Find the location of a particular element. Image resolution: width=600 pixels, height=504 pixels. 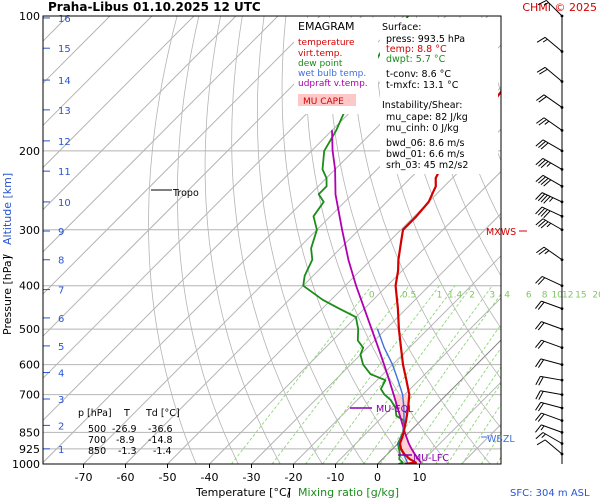

temperature-tick-label: 10 is located at coordinates (420, 477).